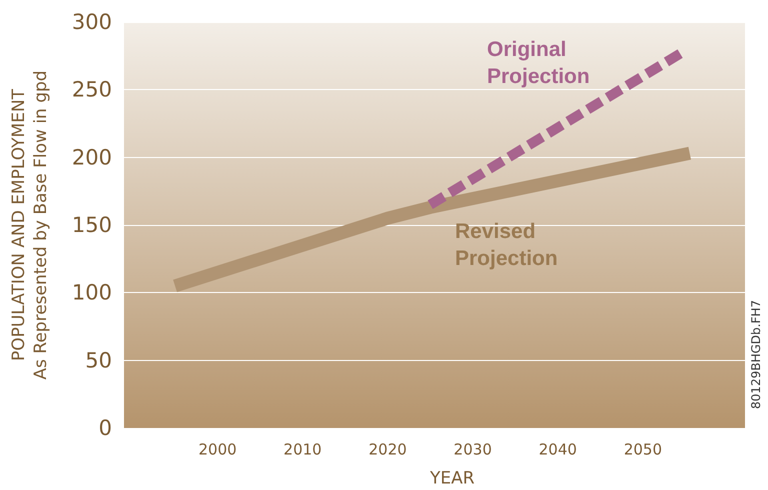  What do you see at coordinates (92, 292) in the screenshot?
I see `y-tick-label: 100` at bounding box center [92, 292].